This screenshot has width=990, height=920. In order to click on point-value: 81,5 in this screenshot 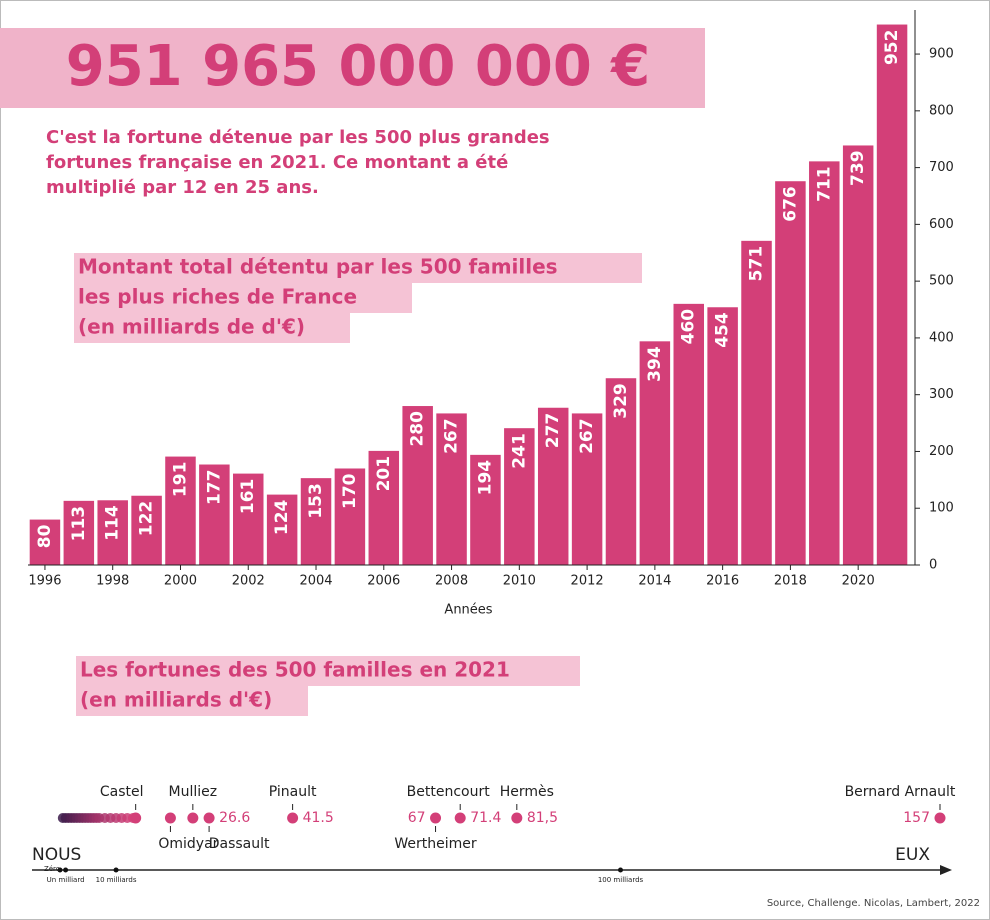, I will do `click(542, 818)`.